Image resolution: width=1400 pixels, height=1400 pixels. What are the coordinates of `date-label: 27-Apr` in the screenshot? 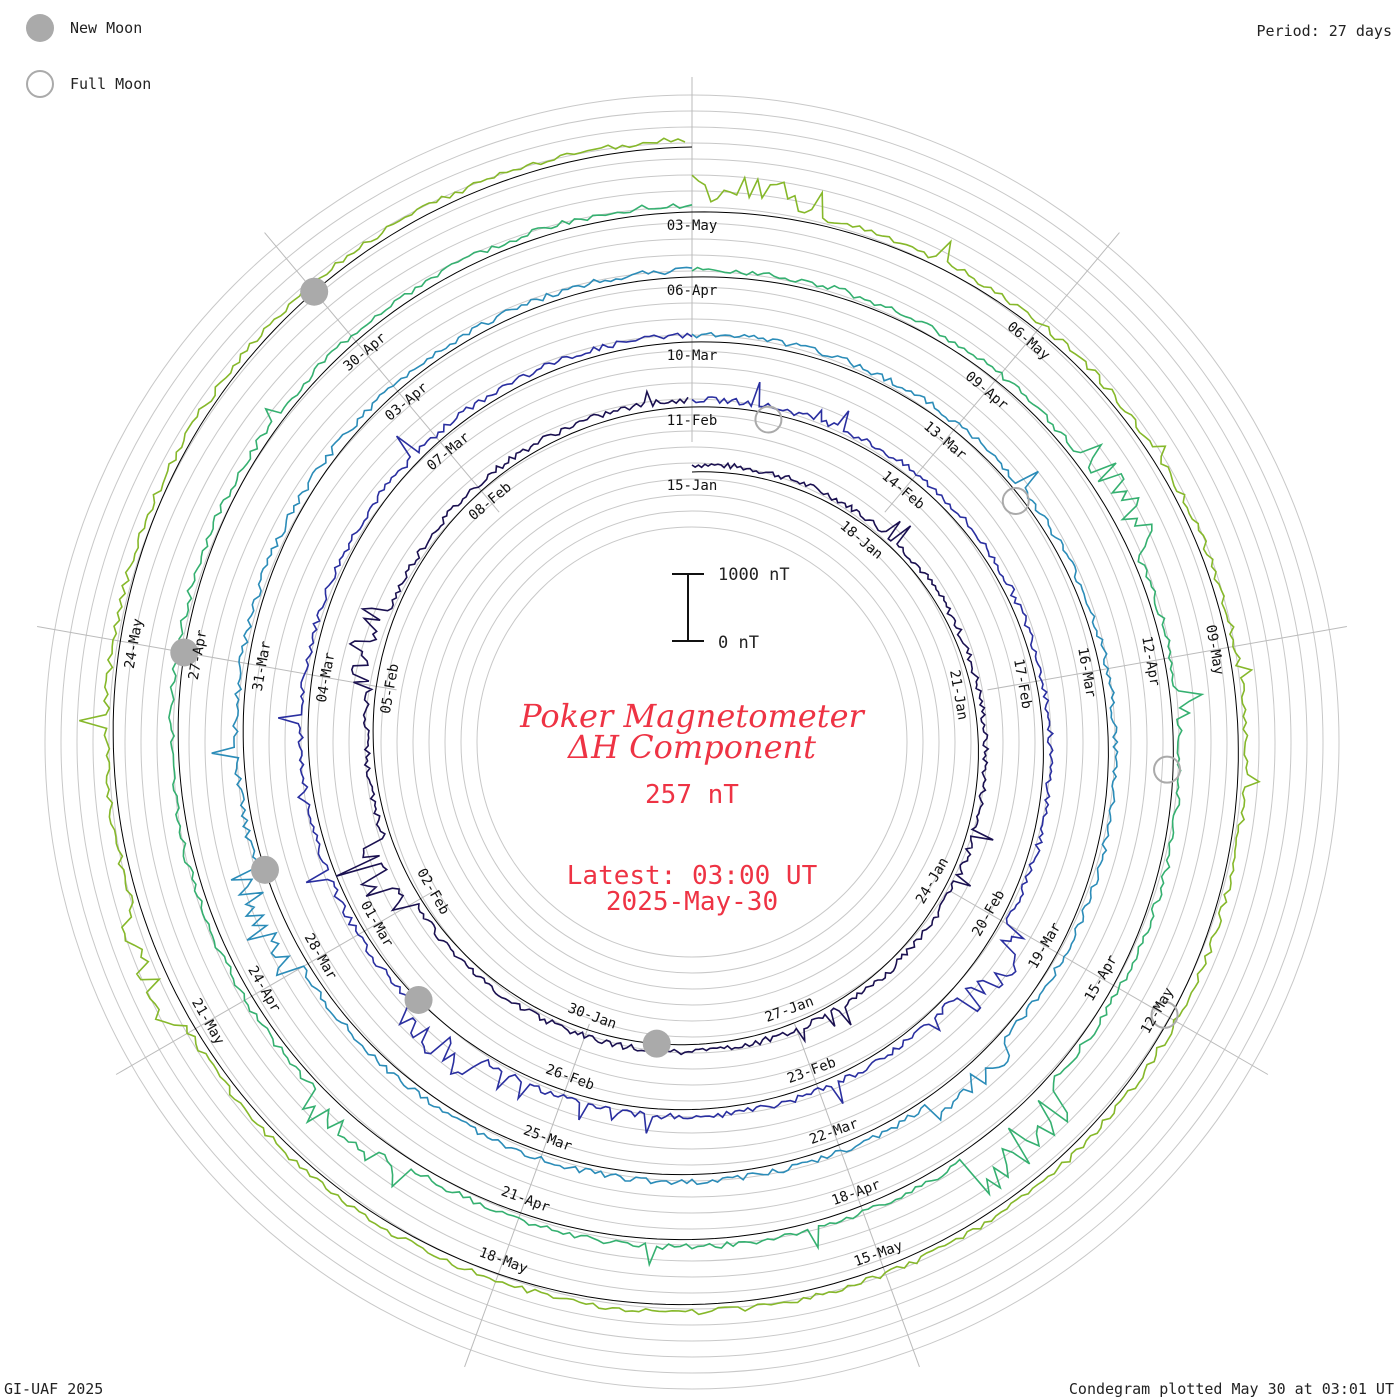 It's located at (198, 655).